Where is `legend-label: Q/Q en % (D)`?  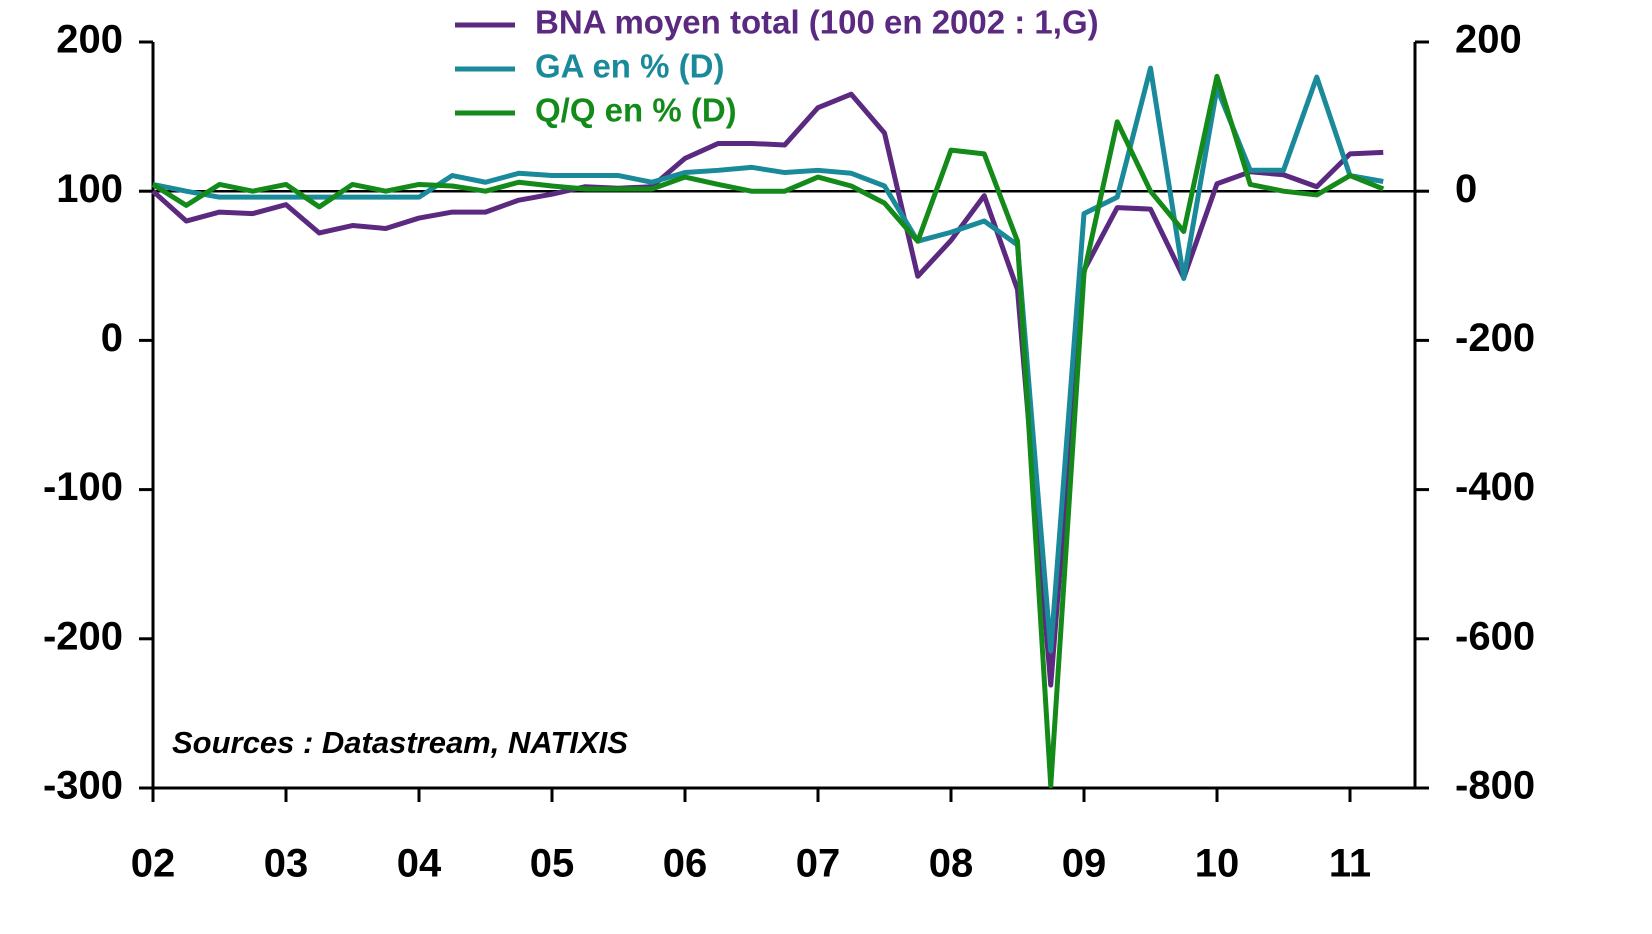 legend-label: Q/Q en % (D) is located at coordinates (636, 110).